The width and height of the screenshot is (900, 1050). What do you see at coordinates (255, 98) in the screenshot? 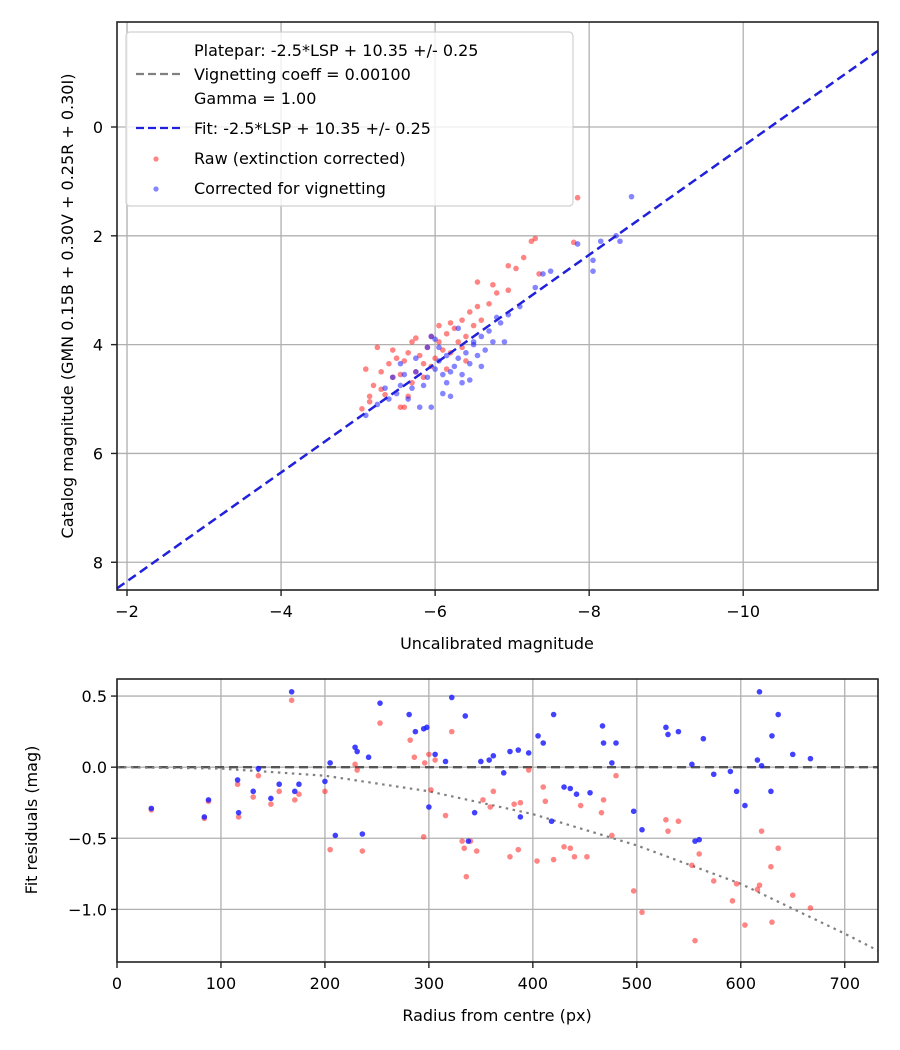
I see `legend-platepar-label-line3: Gamma = 1.00` at bounding box center [255, 98].